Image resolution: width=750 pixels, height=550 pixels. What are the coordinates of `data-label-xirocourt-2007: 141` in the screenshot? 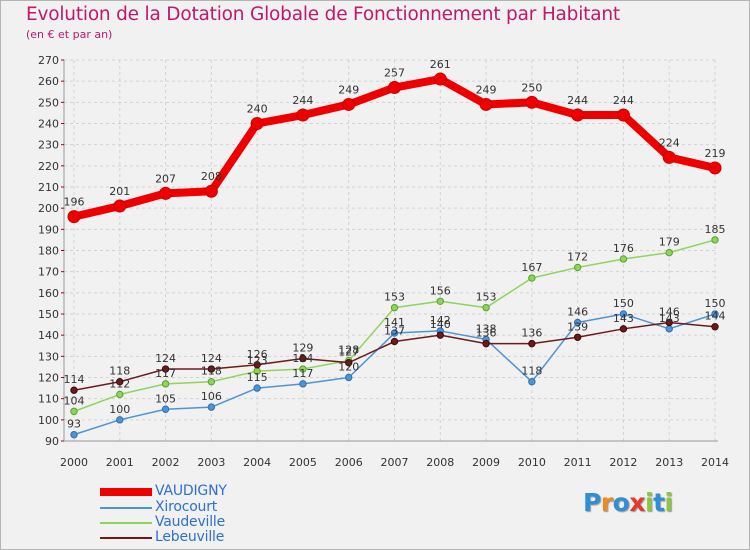 It's located at (394, 322).